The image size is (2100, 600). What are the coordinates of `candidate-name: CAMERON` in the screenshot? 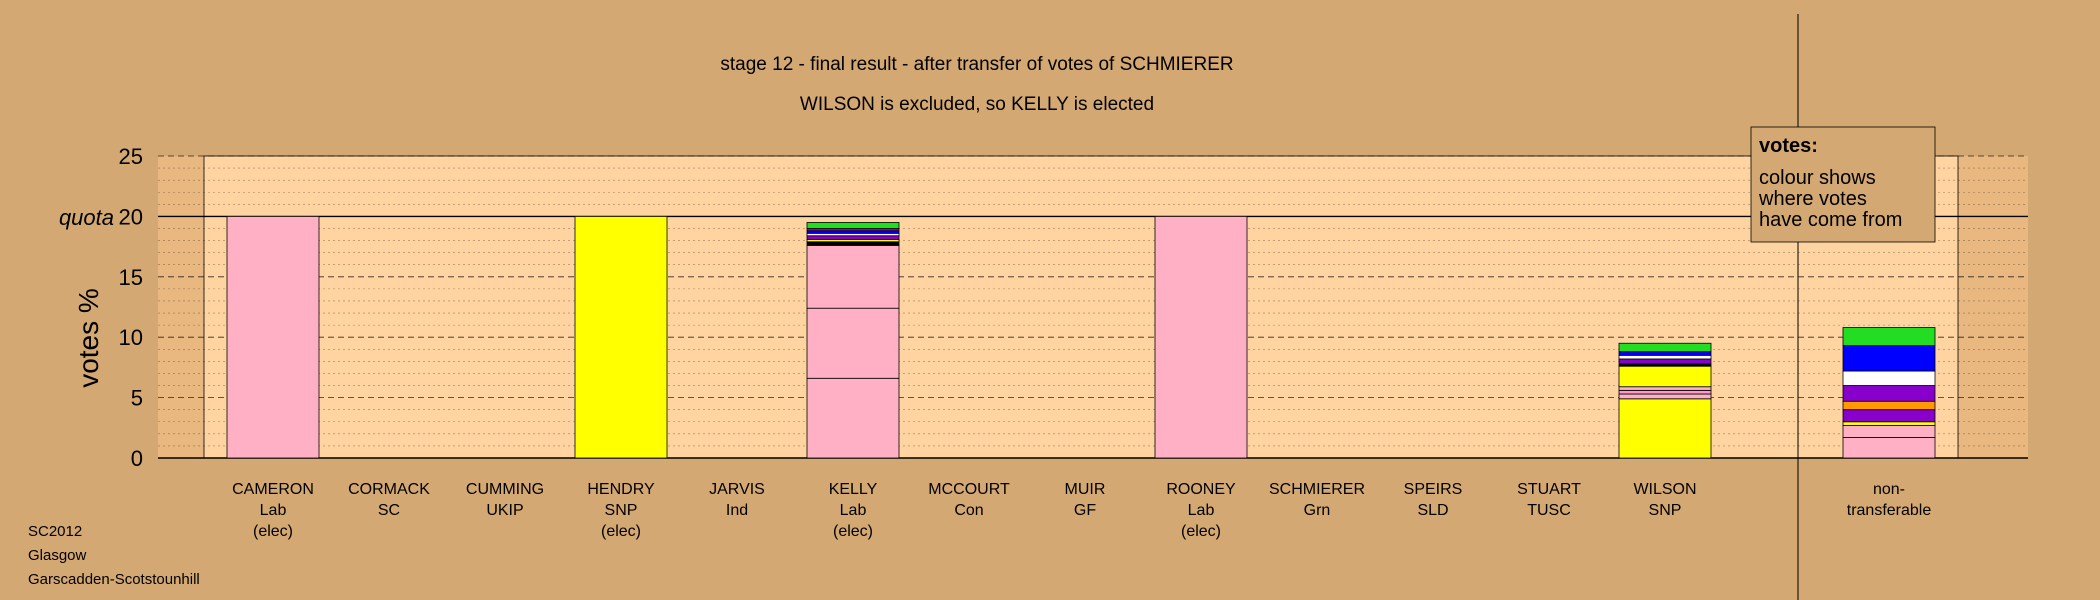 It's located at (273, 489).